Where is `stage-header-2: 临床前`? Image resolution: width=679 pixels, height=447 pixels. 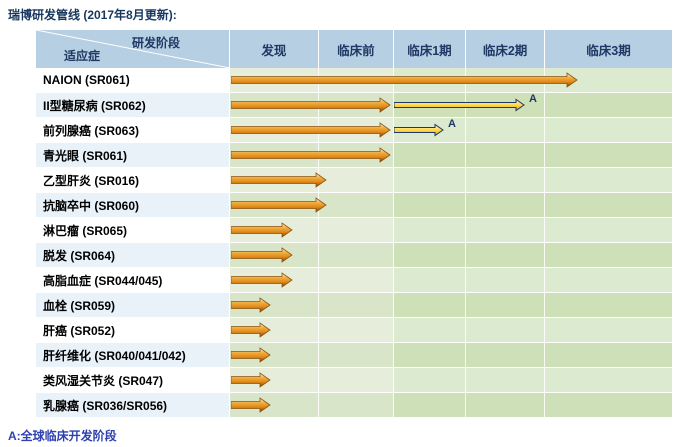 stage-header-2: 临床前 is located at coordinates (356, 49).